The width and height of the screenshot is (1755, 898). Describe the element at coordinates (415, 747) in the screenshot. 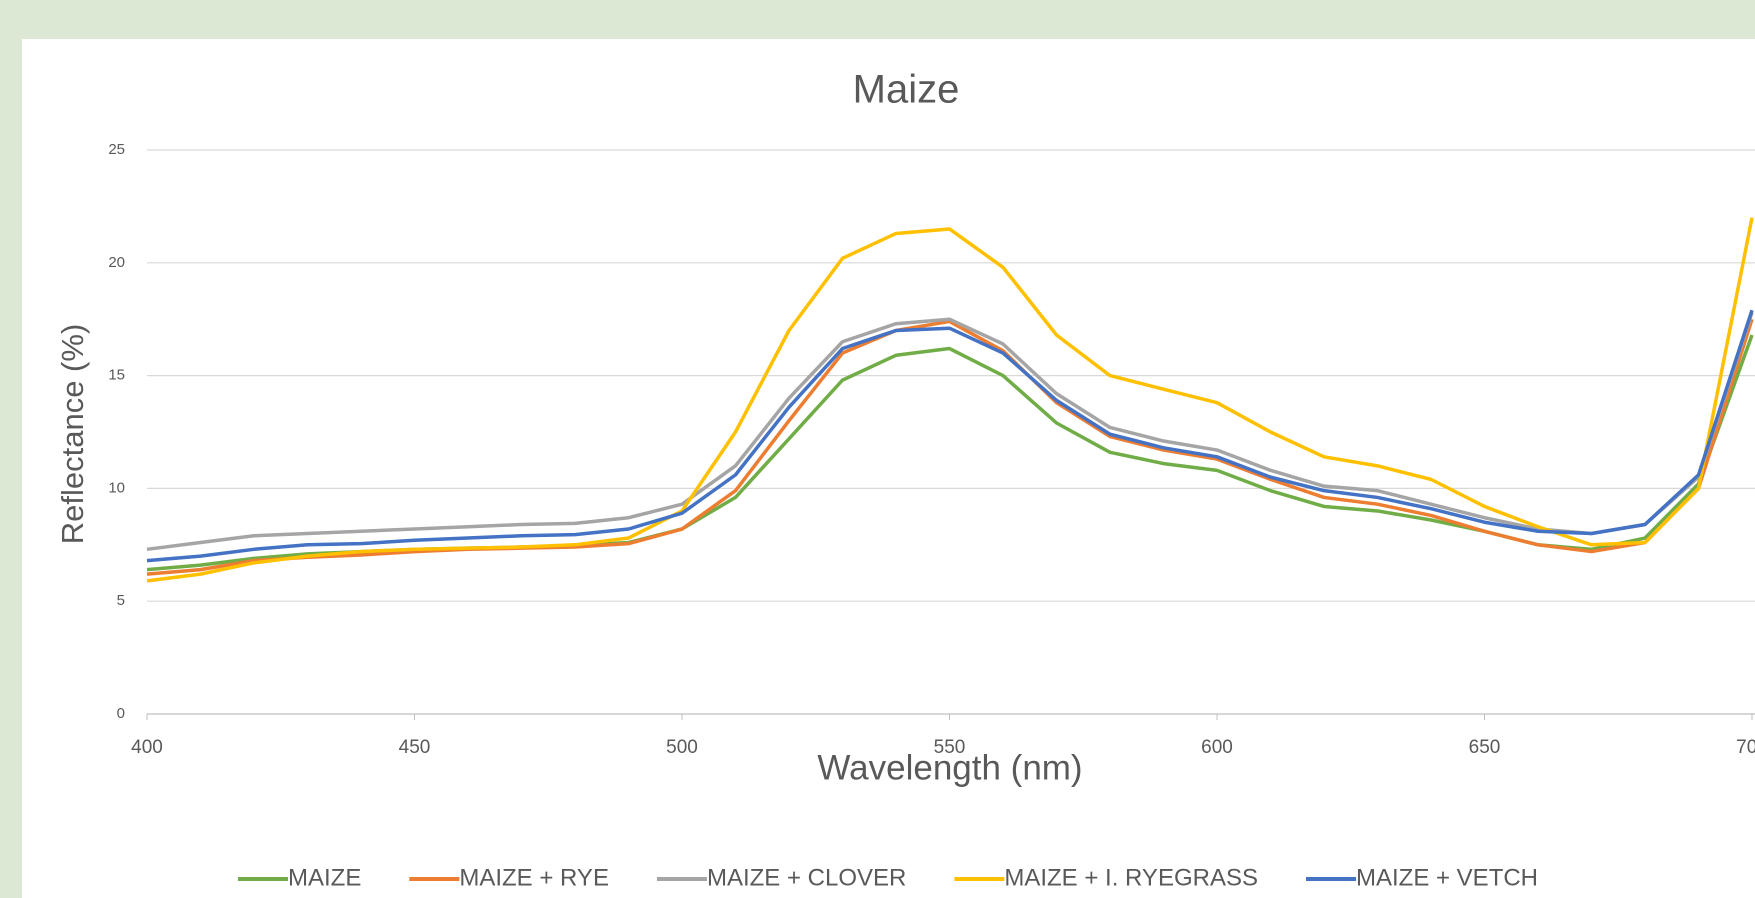

I see `x-tick-label: 450` at that location.